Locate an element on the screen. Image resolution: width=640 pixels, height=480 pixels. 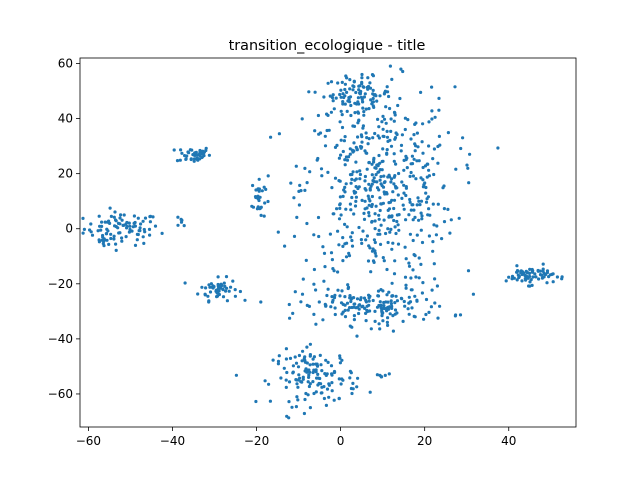
x-tick-label: 40 is located at coordinates (508, 441).